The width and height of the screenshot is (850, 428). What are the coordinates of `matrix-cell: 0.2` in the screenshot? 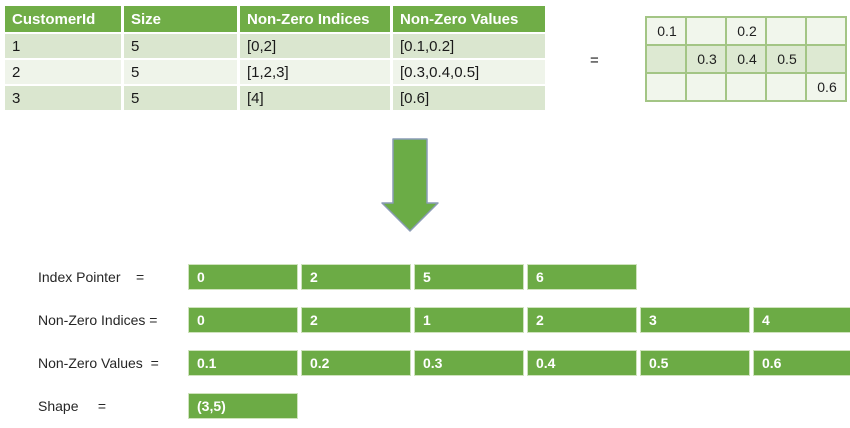 It's located at (746, 31).